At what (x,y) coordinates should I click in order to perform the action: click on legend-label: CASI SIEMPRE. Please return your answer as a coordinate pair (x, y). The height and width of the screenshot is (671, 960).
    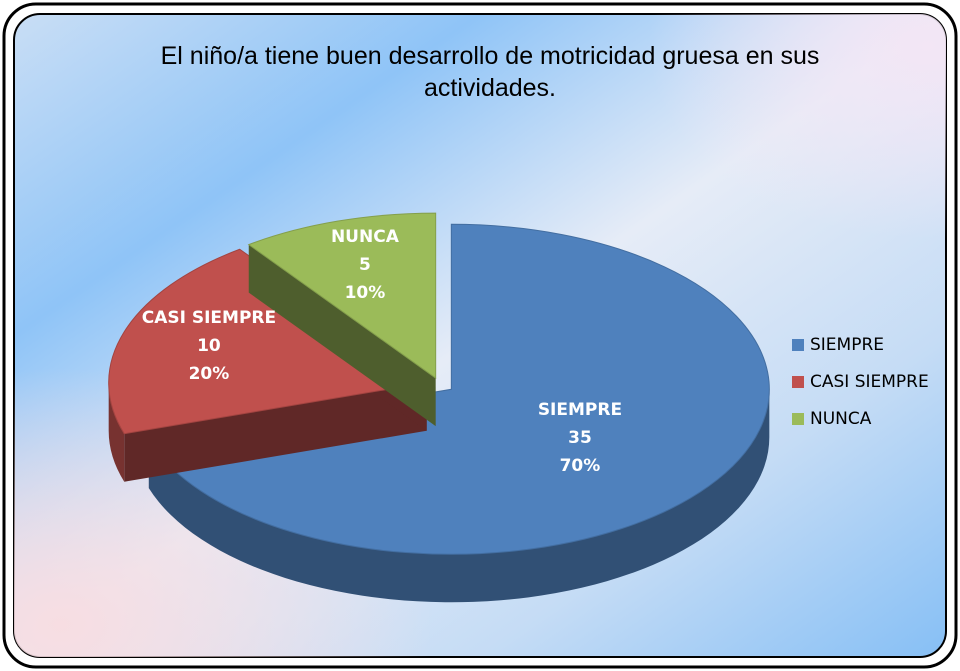
    Looking at the image, I should click on (869, 382).